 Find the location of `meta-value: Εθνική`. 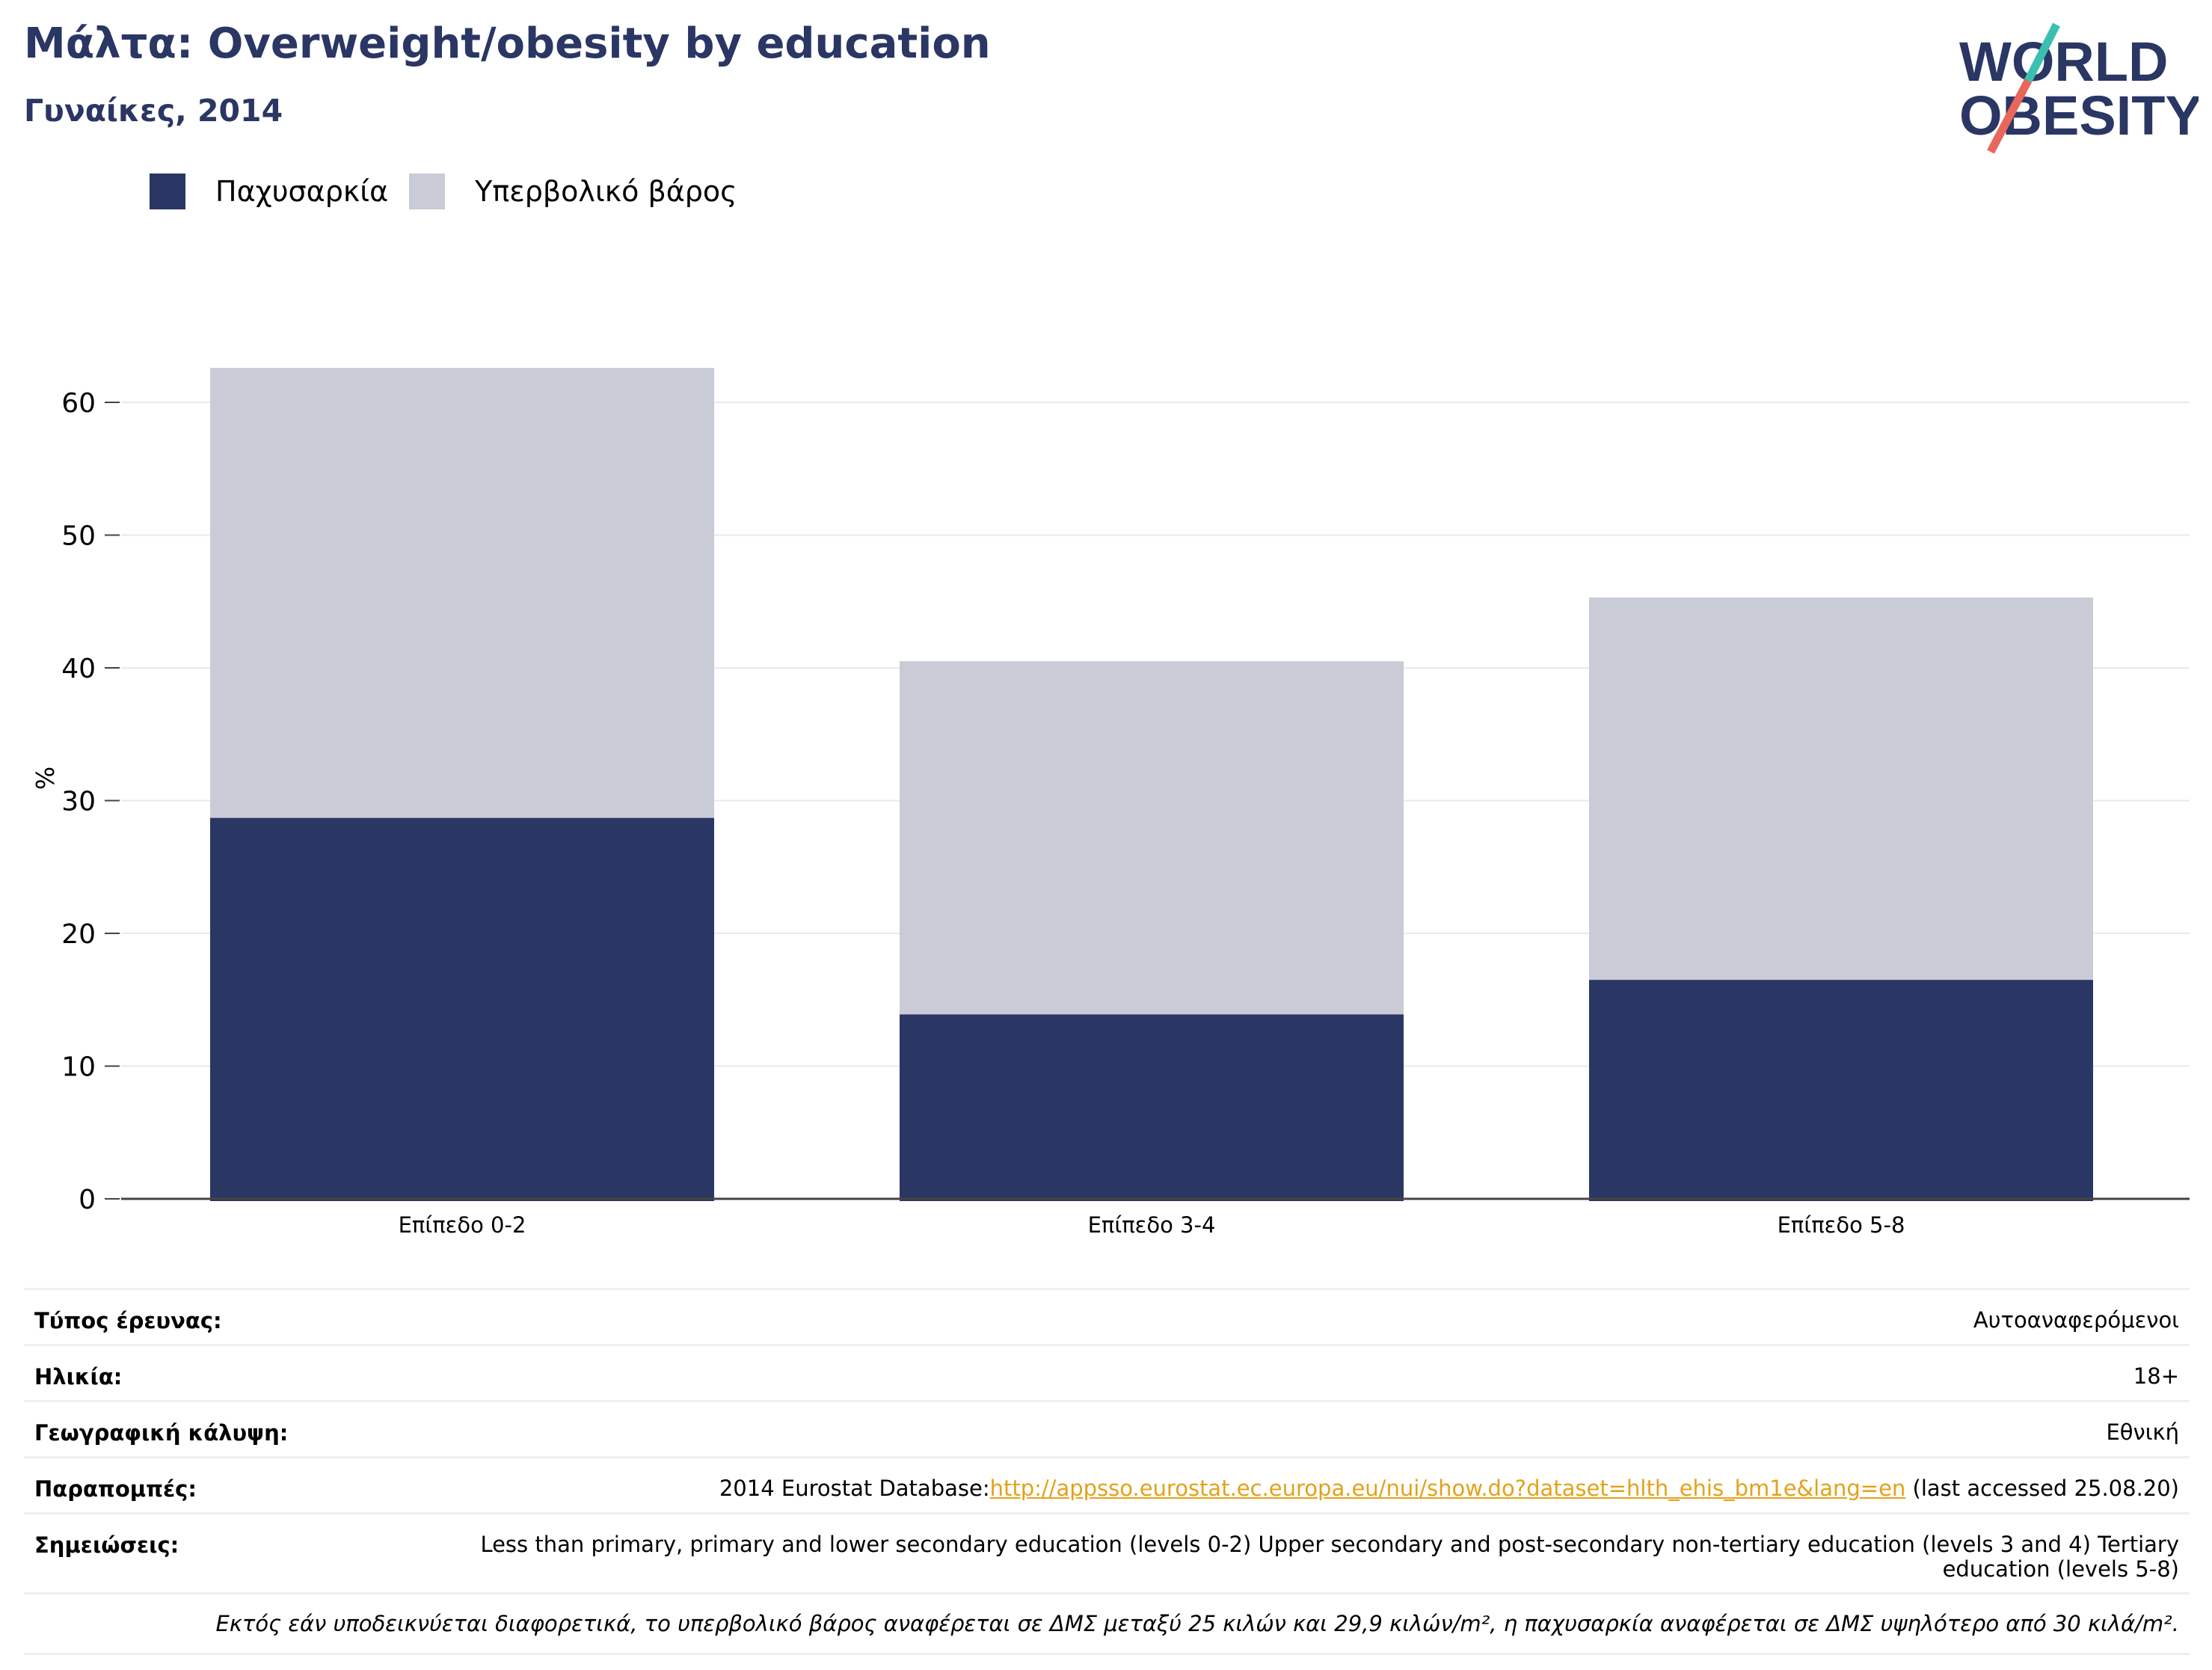

meta-value: Εθνική is located at coordinates (2142, 1432).